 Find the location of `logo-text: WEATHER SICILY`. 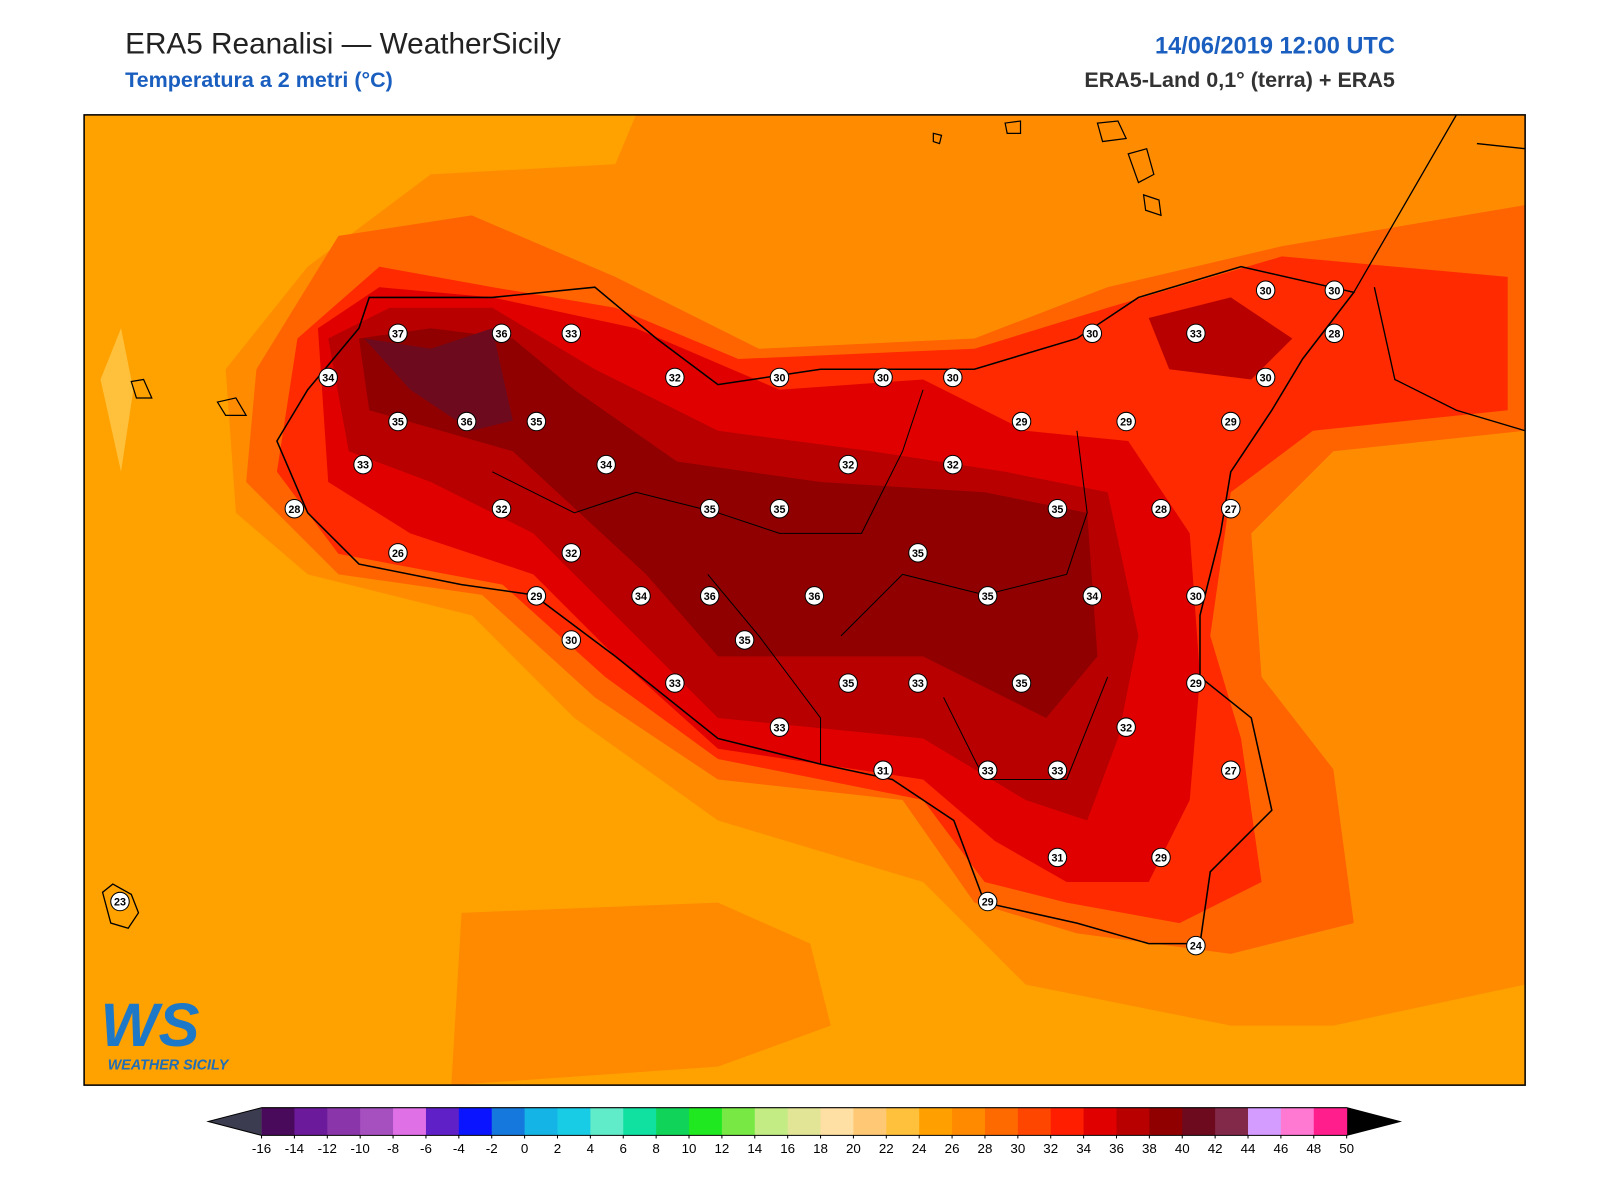

logo-text: WEATHER SICILY is located at coordinates (169, 1066).